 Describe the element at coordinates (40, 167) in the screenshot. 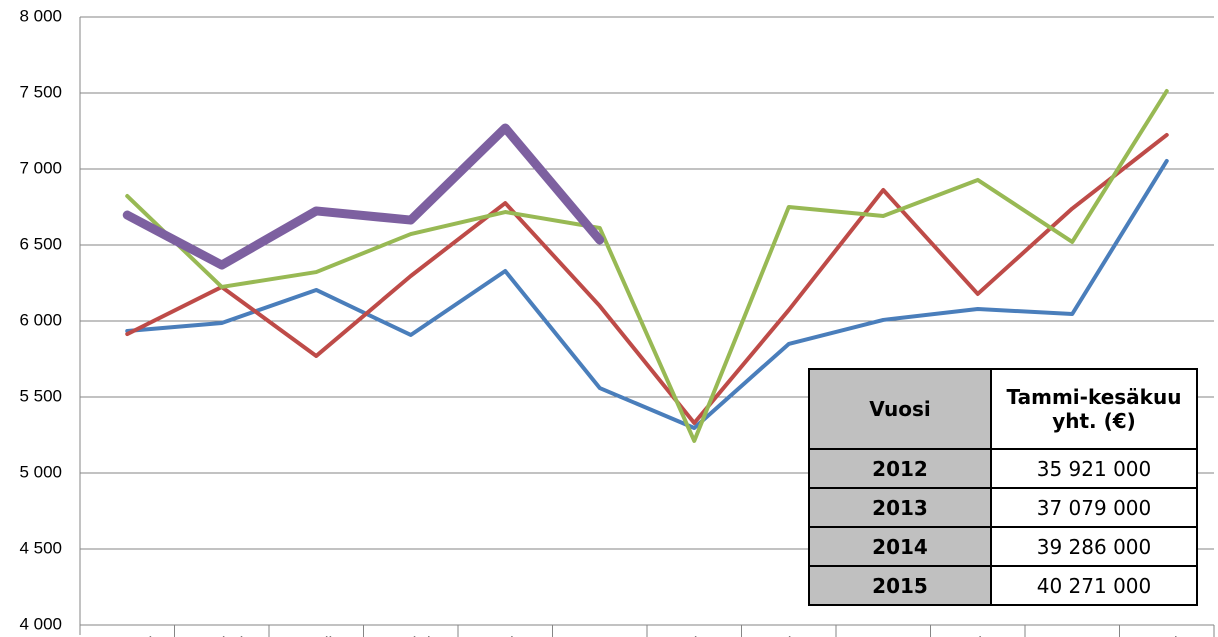

I see `y-tick-label: 7 000` at that location.